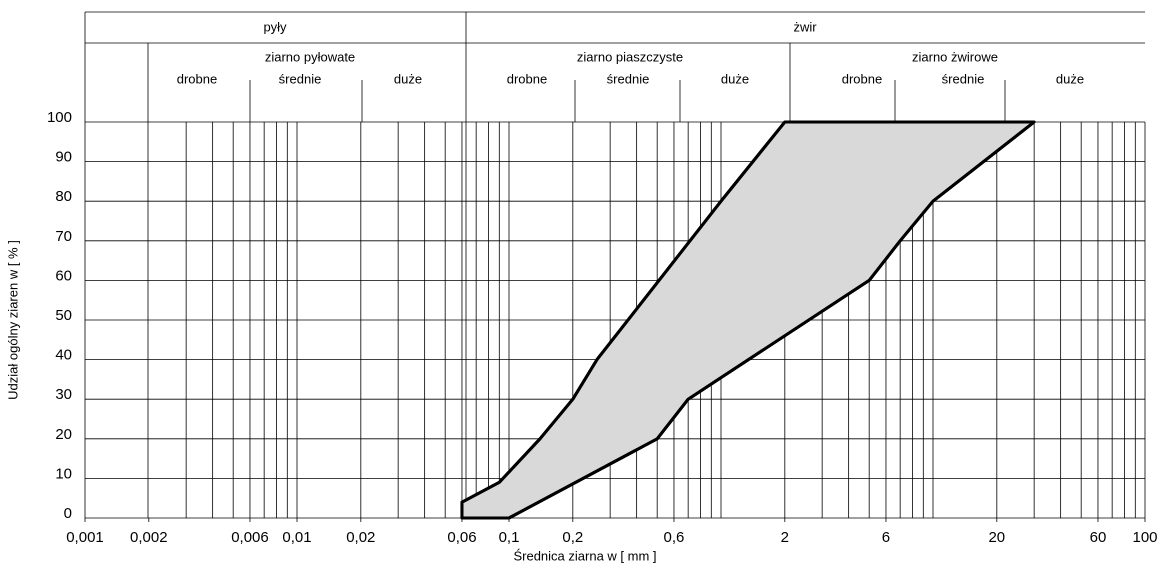 Image resolution: width=1172 pixels, height=569 pixels. What do you see at coordinates (63, 196) in the screenshot?
I see `y-tick-label: 80` at bounding box center [63, 196].